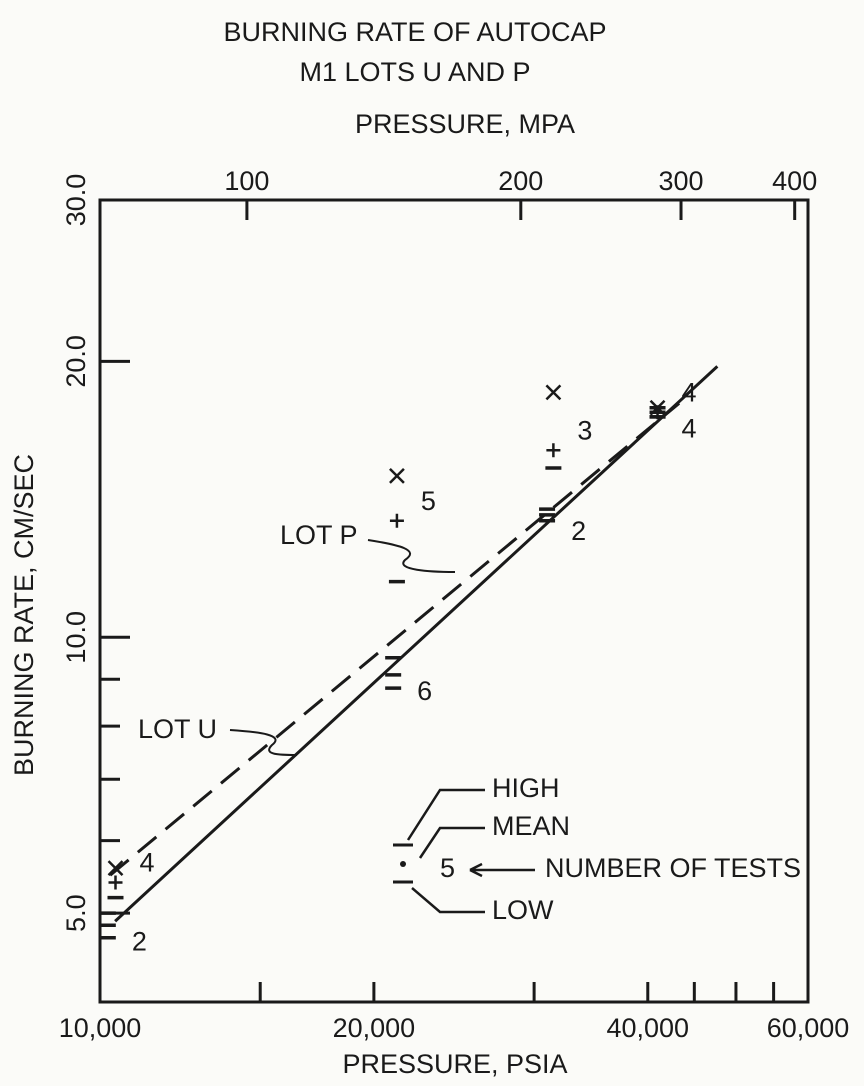  Describe the element at coordinates (647, 1028) in the screenshot. I see `x-tick-label: 40,000` at that location.